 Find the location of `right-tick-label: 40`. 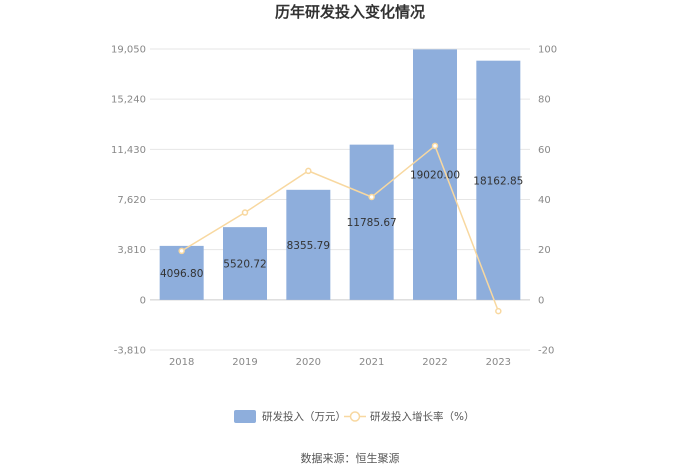

right-tick-label: 40 is located at coordinates (544, 200).